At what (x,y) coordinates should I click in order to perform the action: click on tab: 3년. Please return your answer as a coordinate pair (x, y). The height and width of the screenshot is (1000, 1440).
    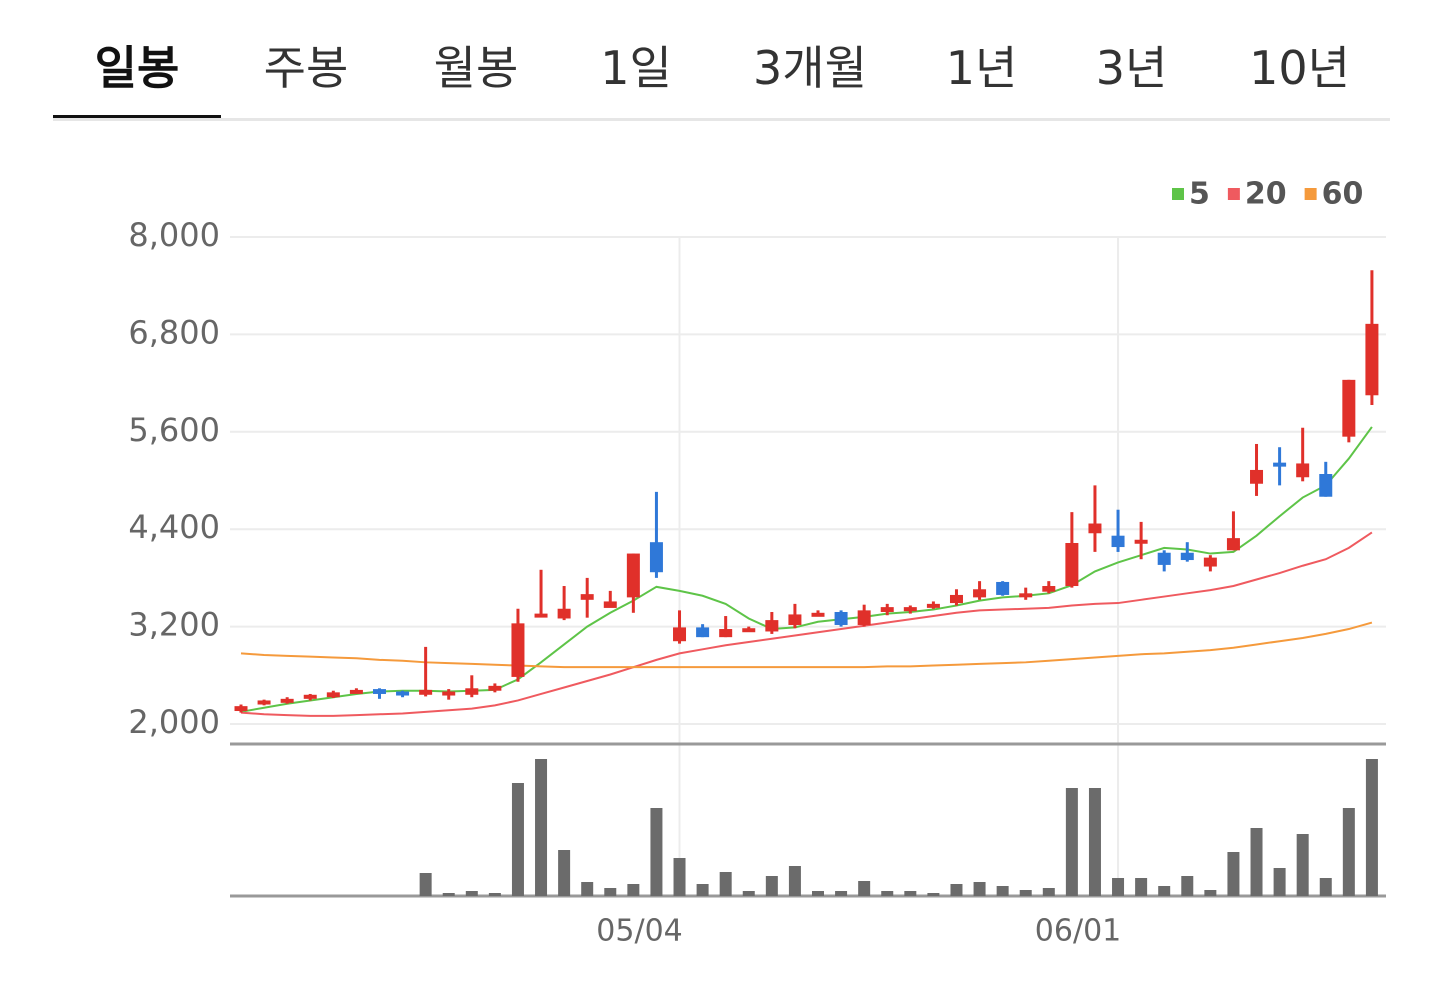
    Looking at the image, I should click on (1131, 68).